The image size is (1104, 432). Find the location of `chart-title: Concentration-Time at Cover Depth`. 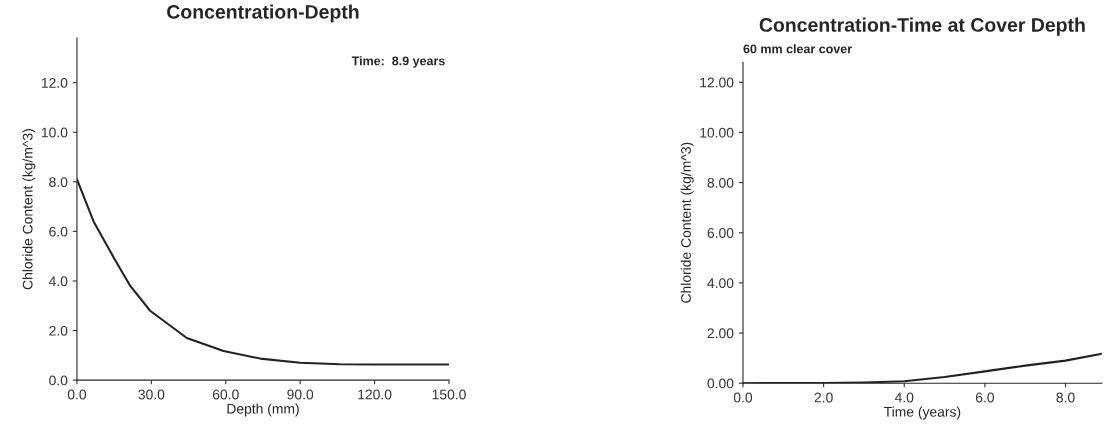

chart-title: Concentration-Time at Cover Depth is located at coordinates (922, 26).